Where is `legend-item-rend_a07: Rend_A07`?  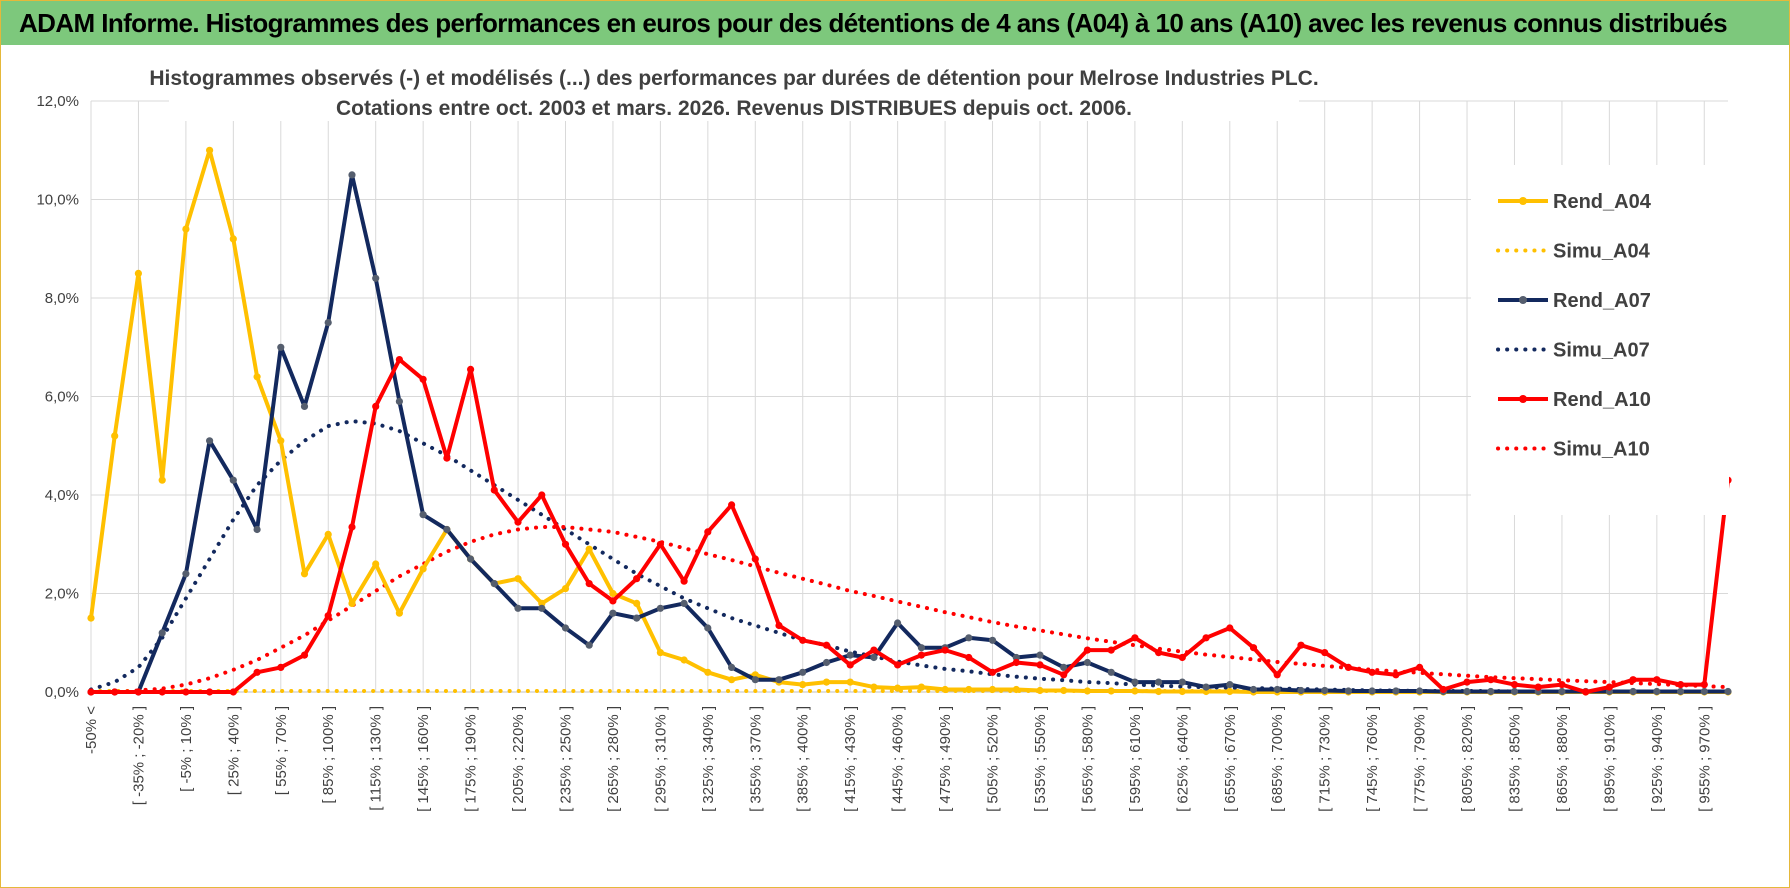 legend-item-rend_a07: Rend_A07 is located at coordinates (1574, 301).